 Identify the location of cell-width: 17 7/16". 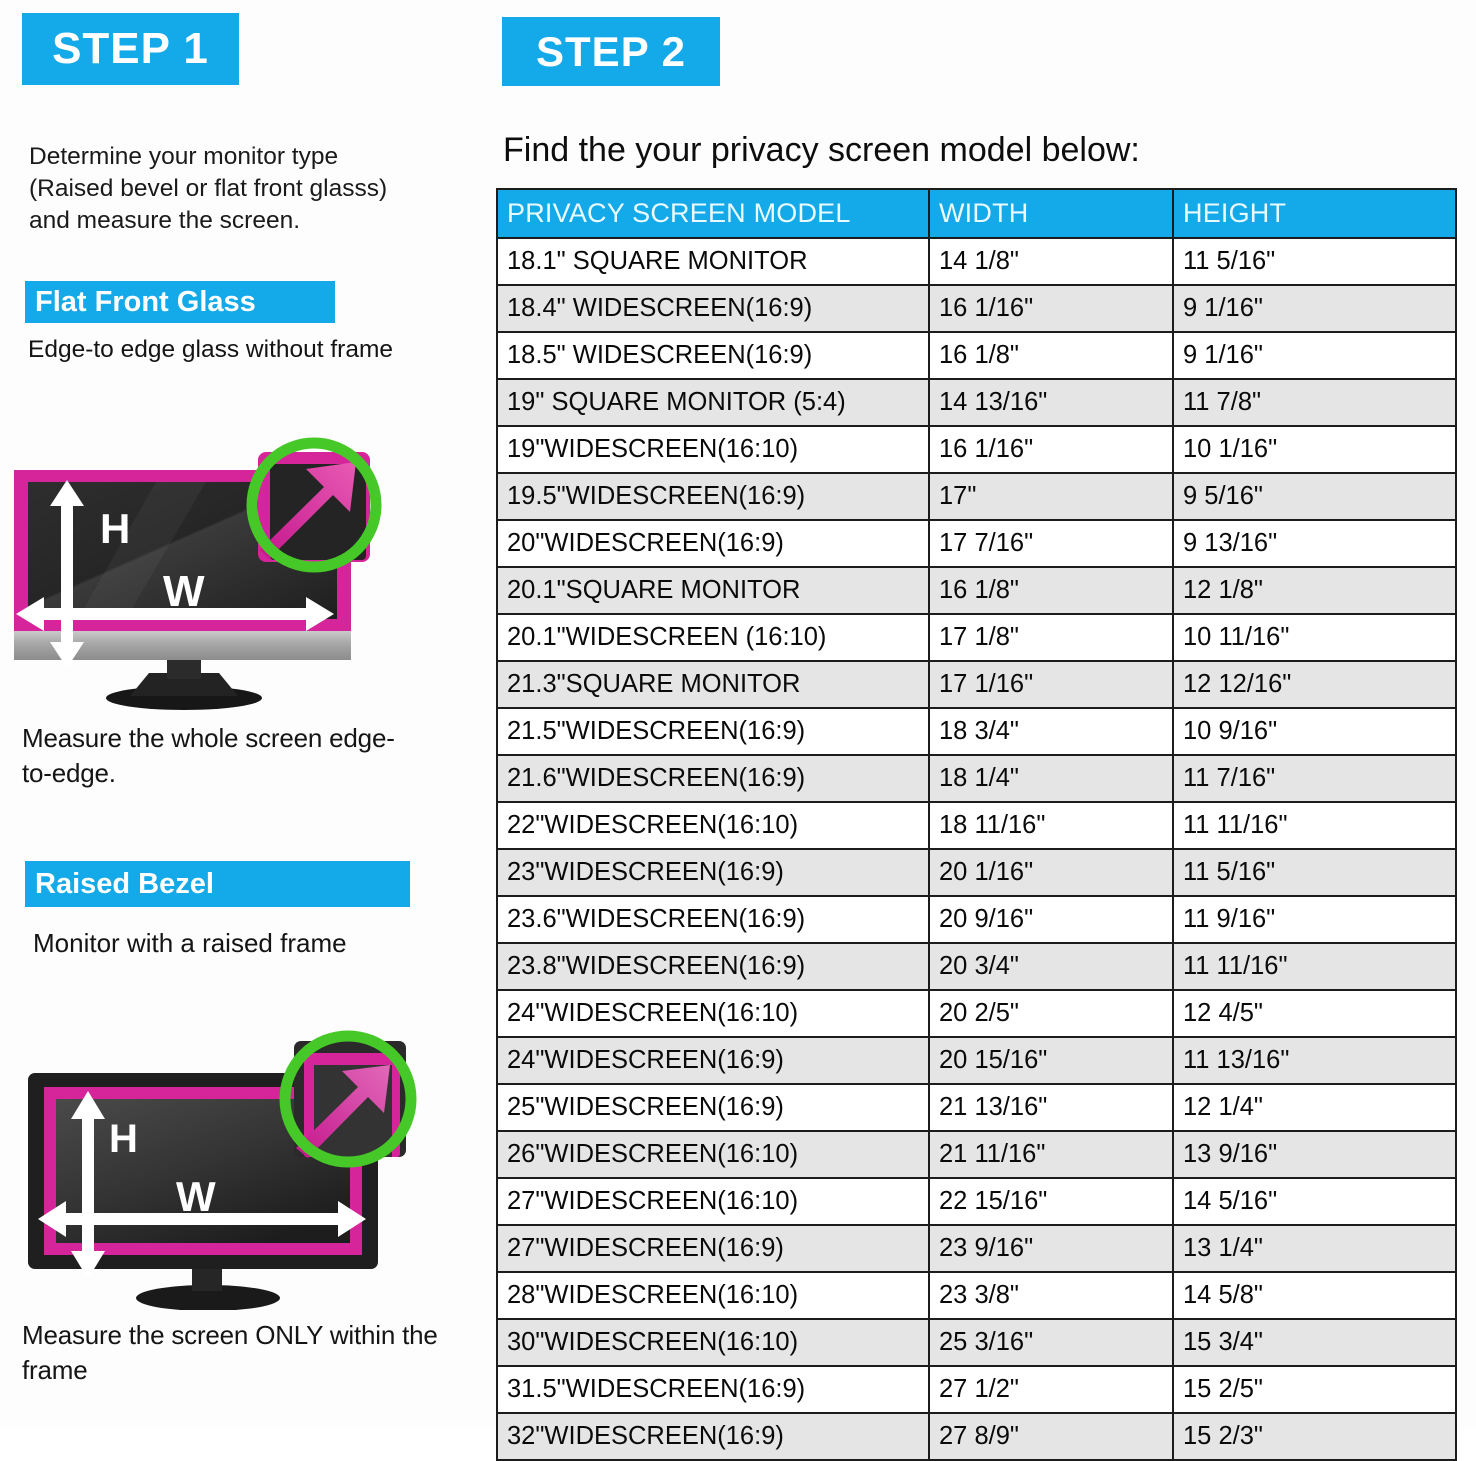
(1051, 543).